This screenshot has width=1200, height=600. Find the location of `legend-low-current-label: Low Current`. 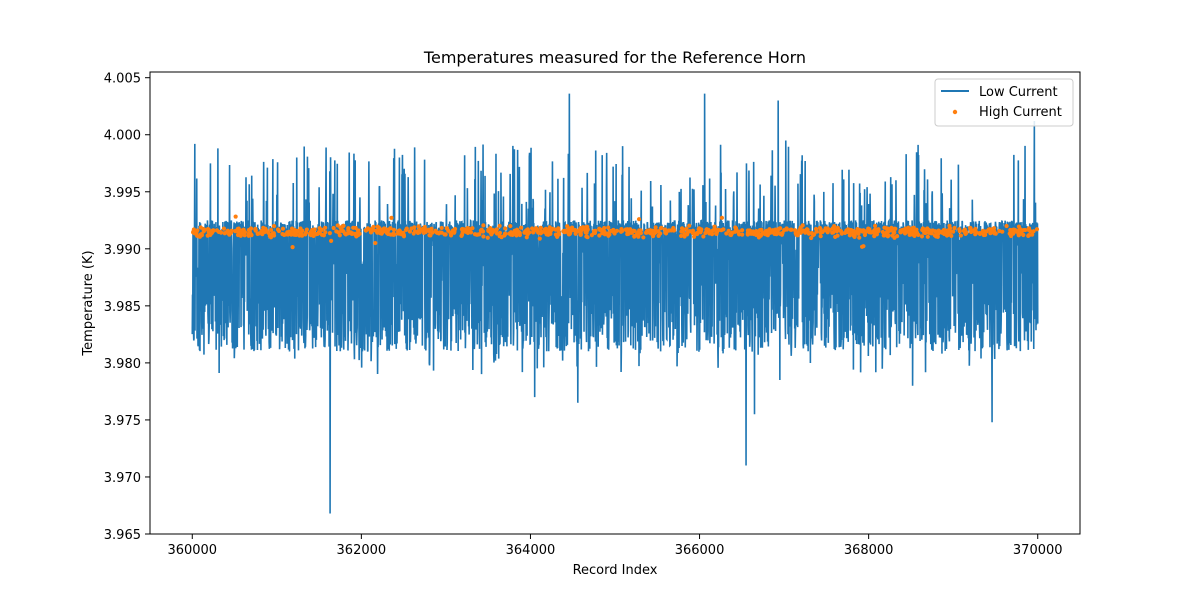

legend-low-current-label: Low Current is located at coordinates (1018, 92).